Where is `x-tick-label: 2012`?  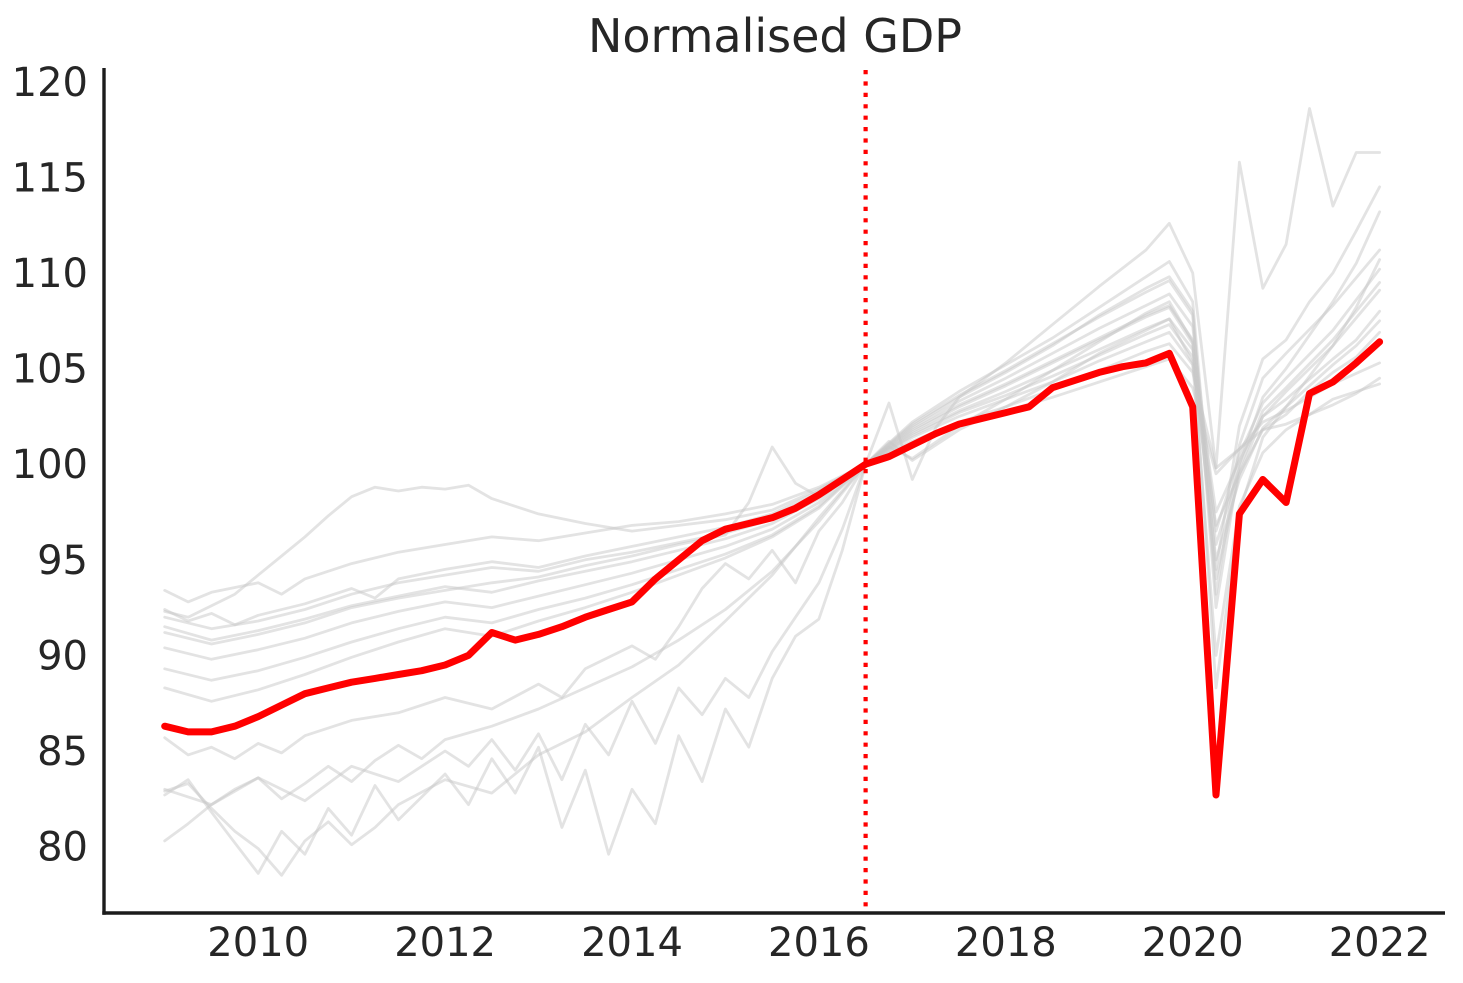 x-tick-label: 2012 is located at coordinates (445, 943).